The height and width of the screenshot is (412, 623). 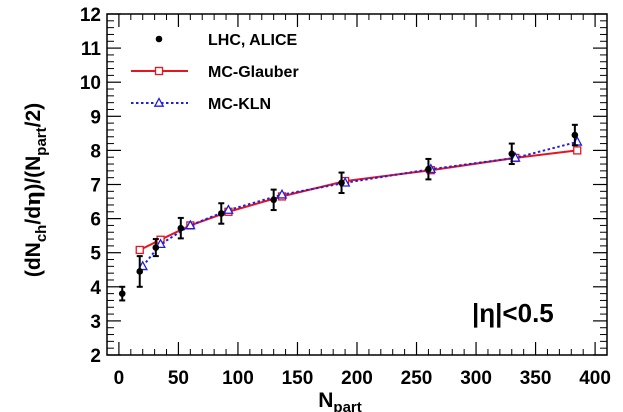 I want to click on x-tick-label: 100, so click(x=238, y=378).